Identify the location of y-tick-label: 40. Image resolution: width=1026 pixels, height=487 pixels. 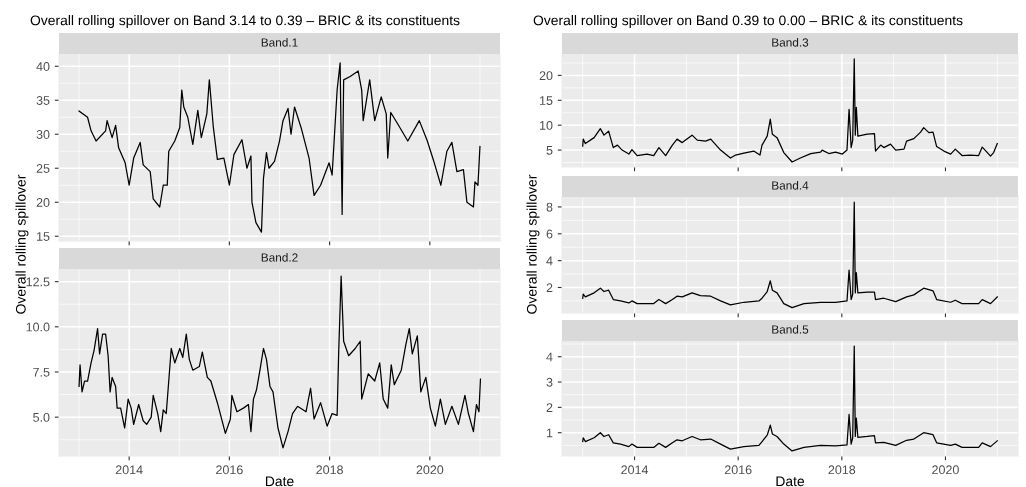
(43, 66).